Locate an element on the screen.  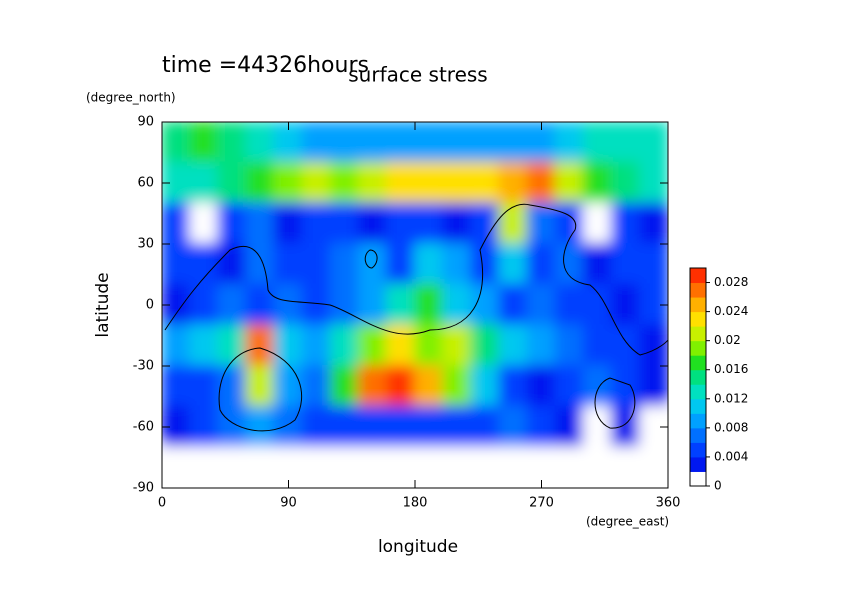
colorbar-label: 0.012 is located at coordinates (731, 398).